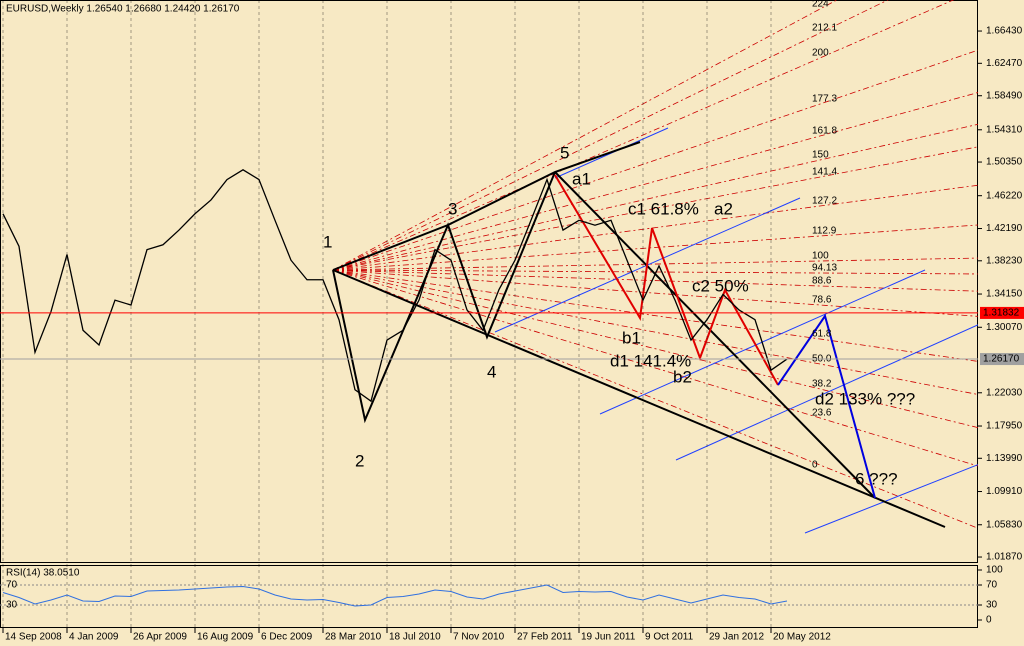  I want to click on rsi-guide-label: 70, so click(12, 585).